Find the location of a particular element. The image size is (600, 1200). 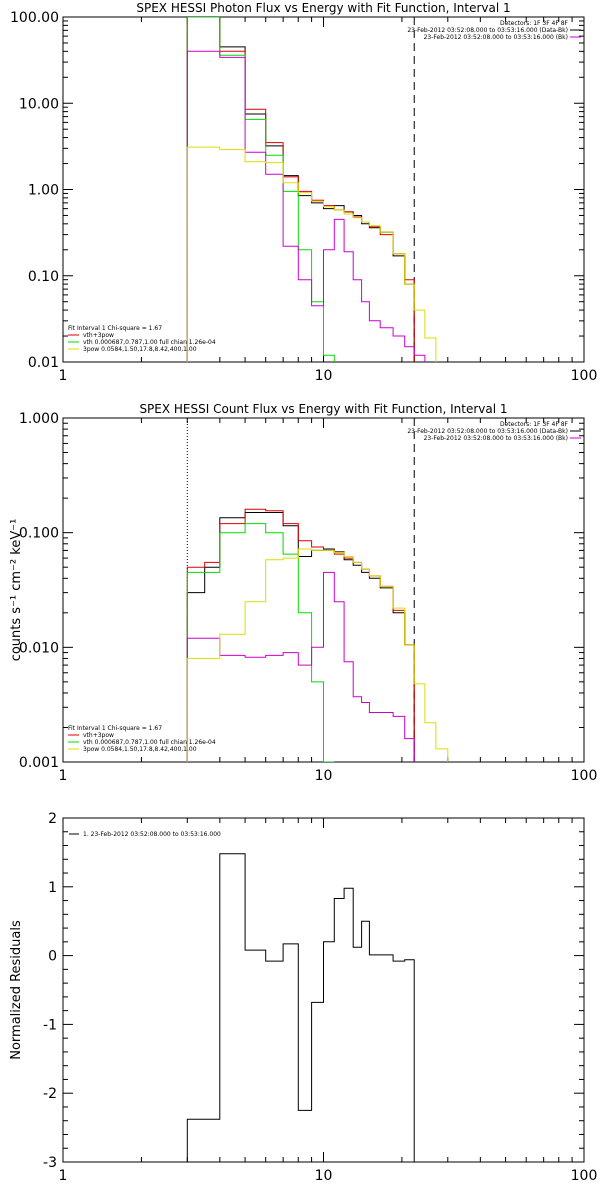

y-tick-label: 0.01 is located at coordinates (43, 363).